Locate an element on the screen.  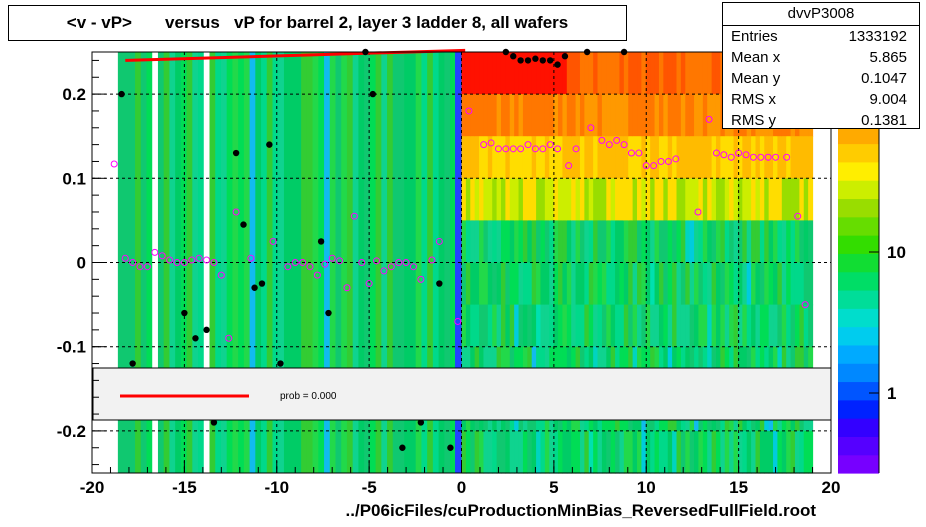
x-tick-label: 5 is located at coordinates (553, 487).